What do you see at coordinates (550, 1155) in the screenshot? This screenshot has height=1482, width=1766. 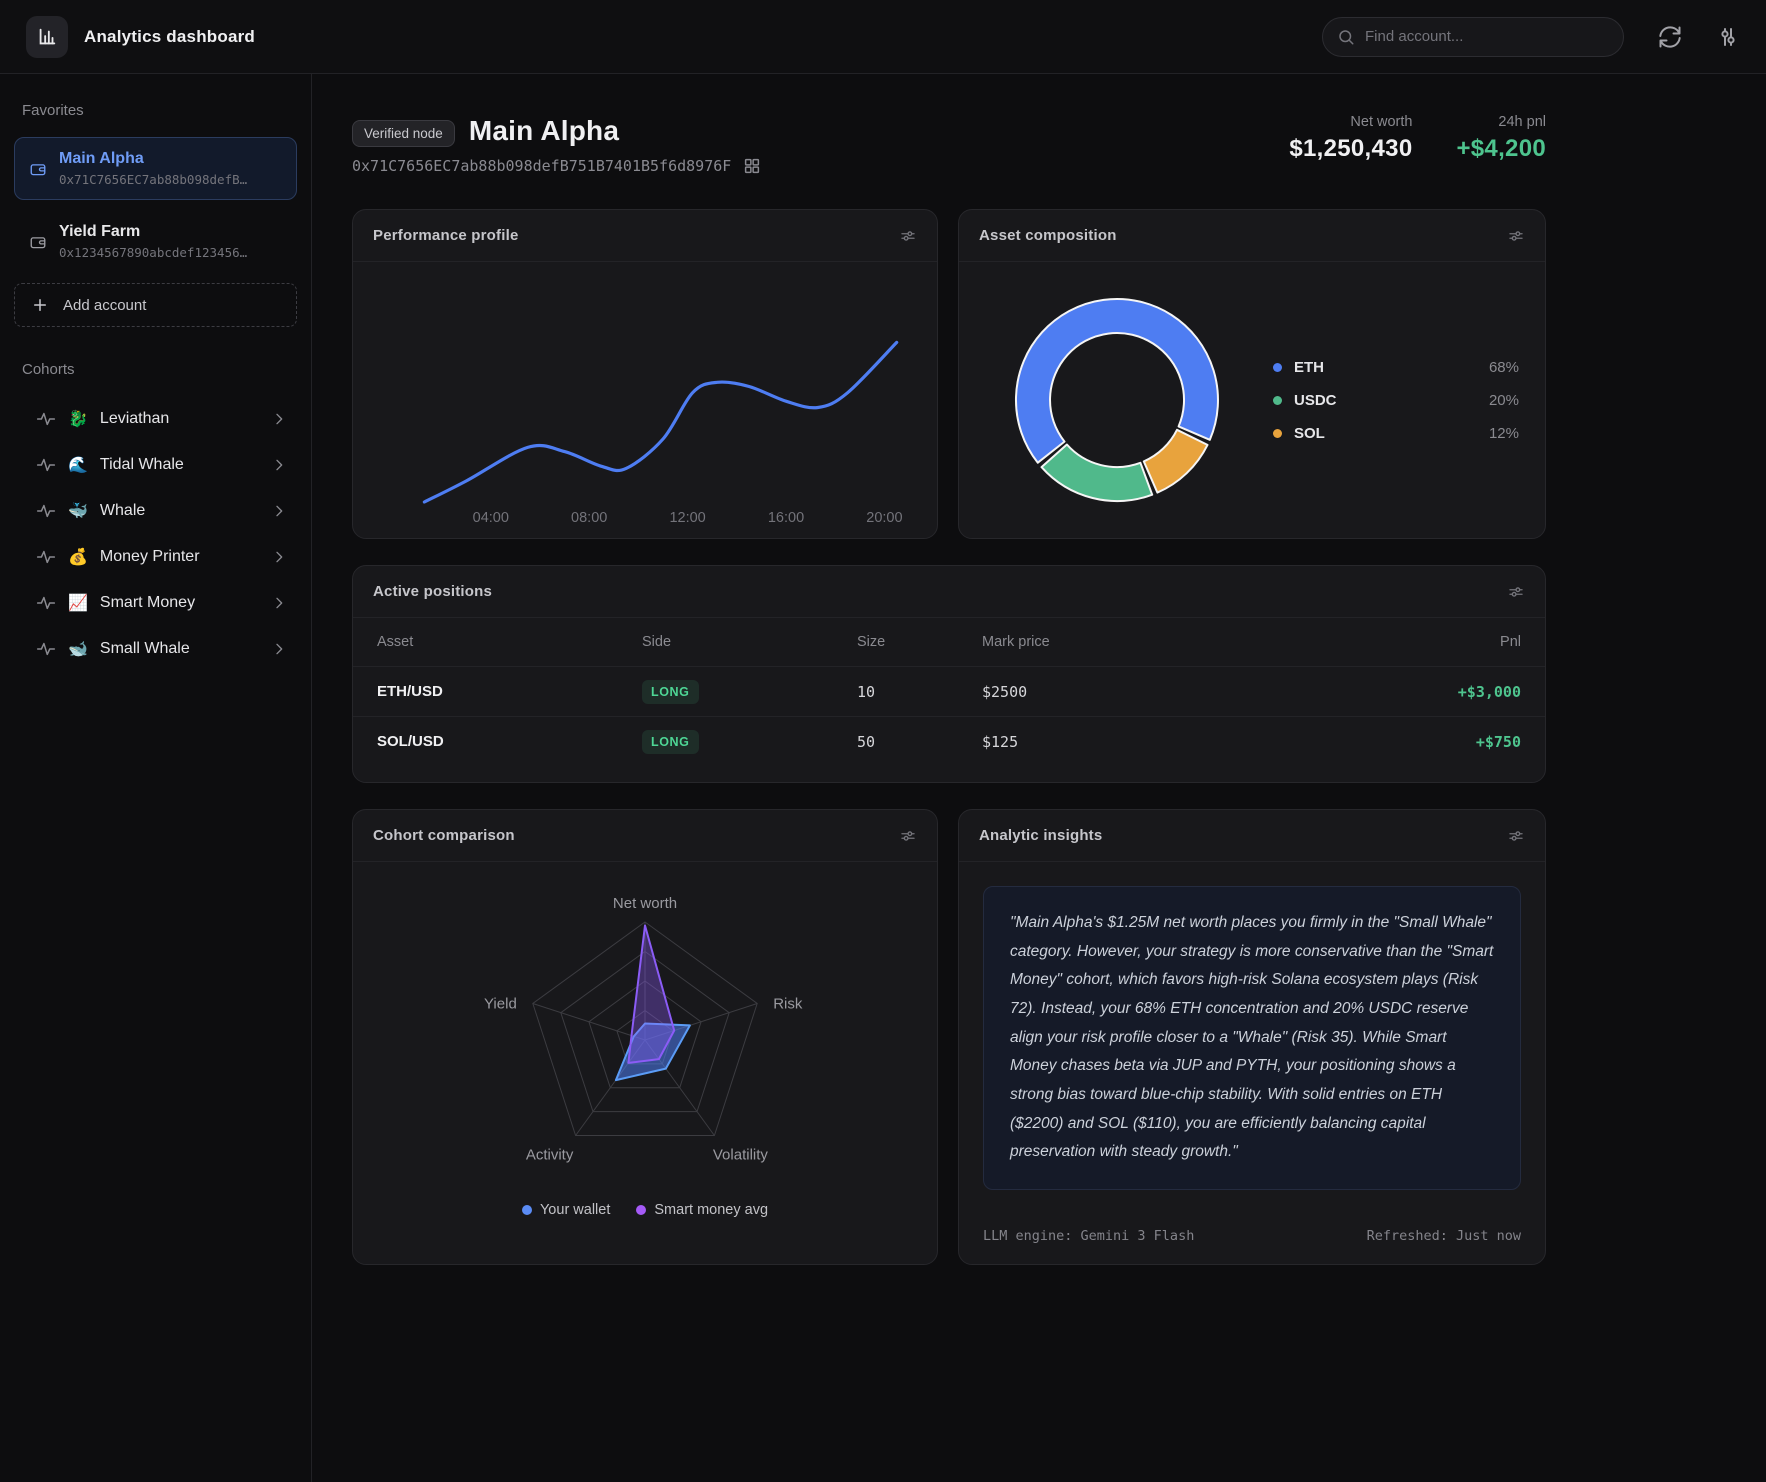 I see `svg-text: Activity` at bounding box center [550, 1155].